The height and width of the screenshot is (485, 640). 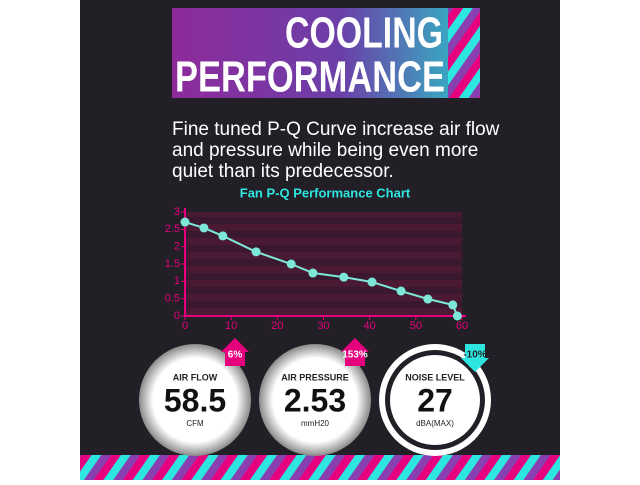 I want to click on description: Fine tuned P-Q Curve increase air flow, so click(x=336, y=129).